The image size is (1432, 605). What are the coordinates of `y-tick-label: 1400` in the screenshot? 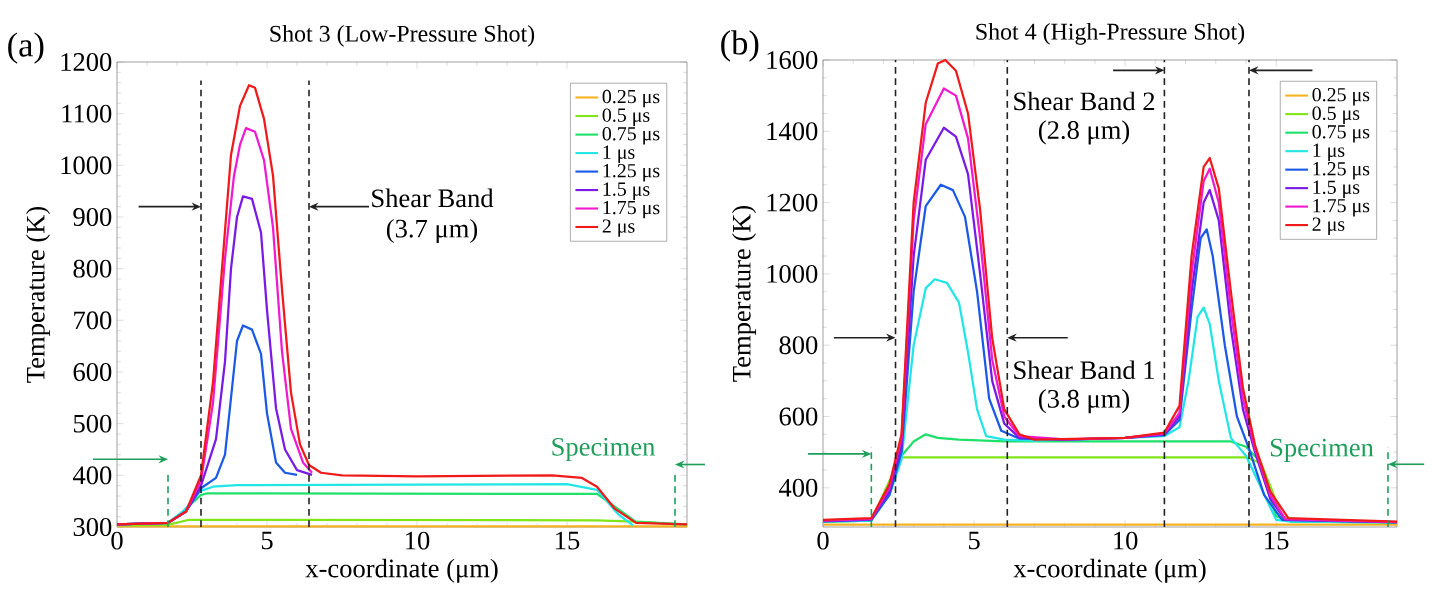 It's located at (792, 131).